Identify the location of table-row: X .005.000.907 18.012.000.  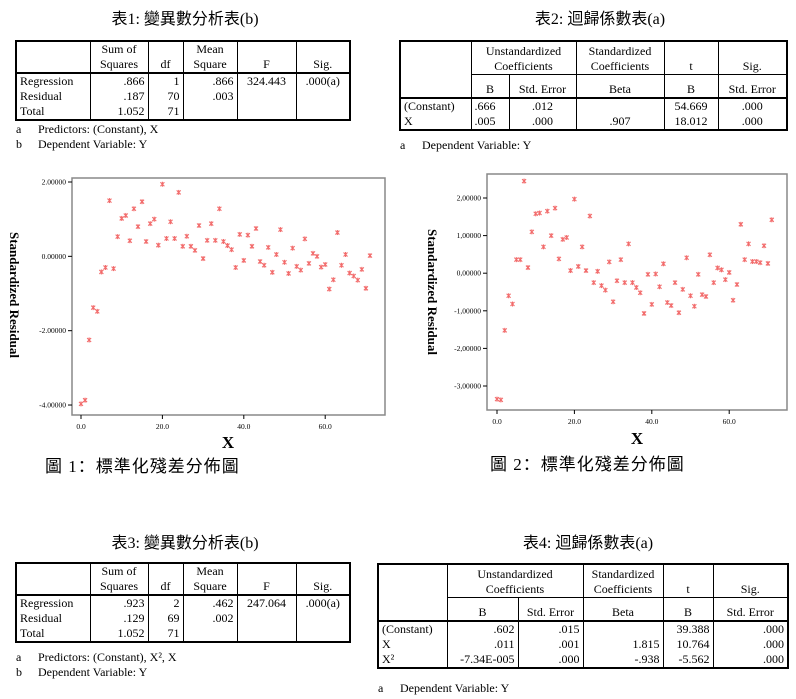
(593, 122).